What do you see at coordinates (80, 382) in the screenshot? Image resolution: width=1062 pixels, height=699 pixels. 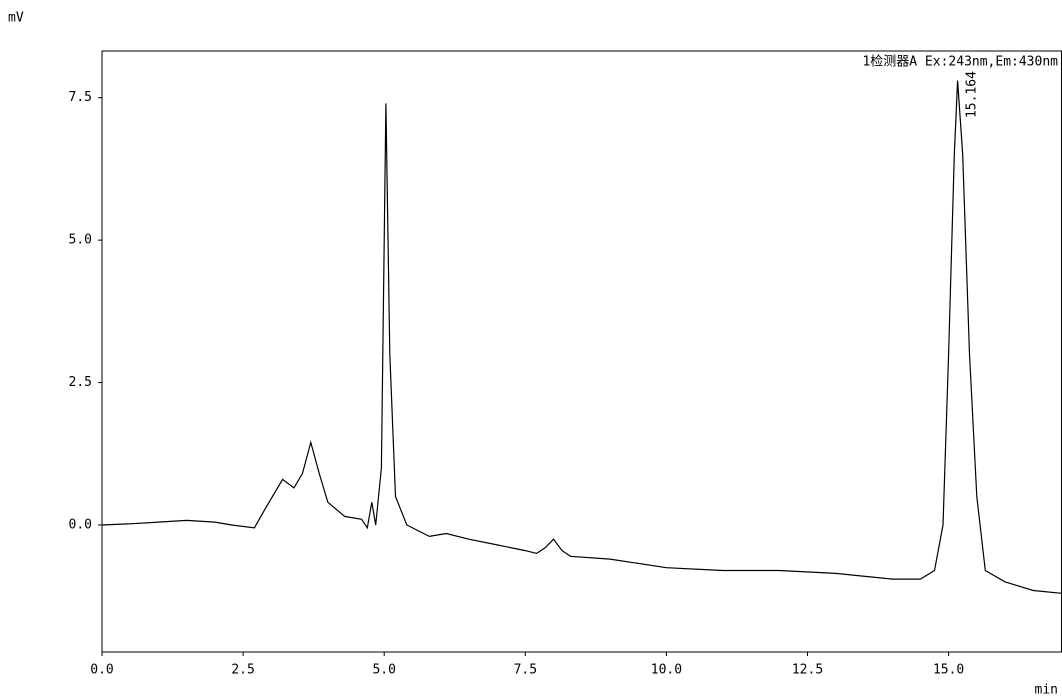 I see `y-tick-label: 2.5` at bounding box center [80, 382].